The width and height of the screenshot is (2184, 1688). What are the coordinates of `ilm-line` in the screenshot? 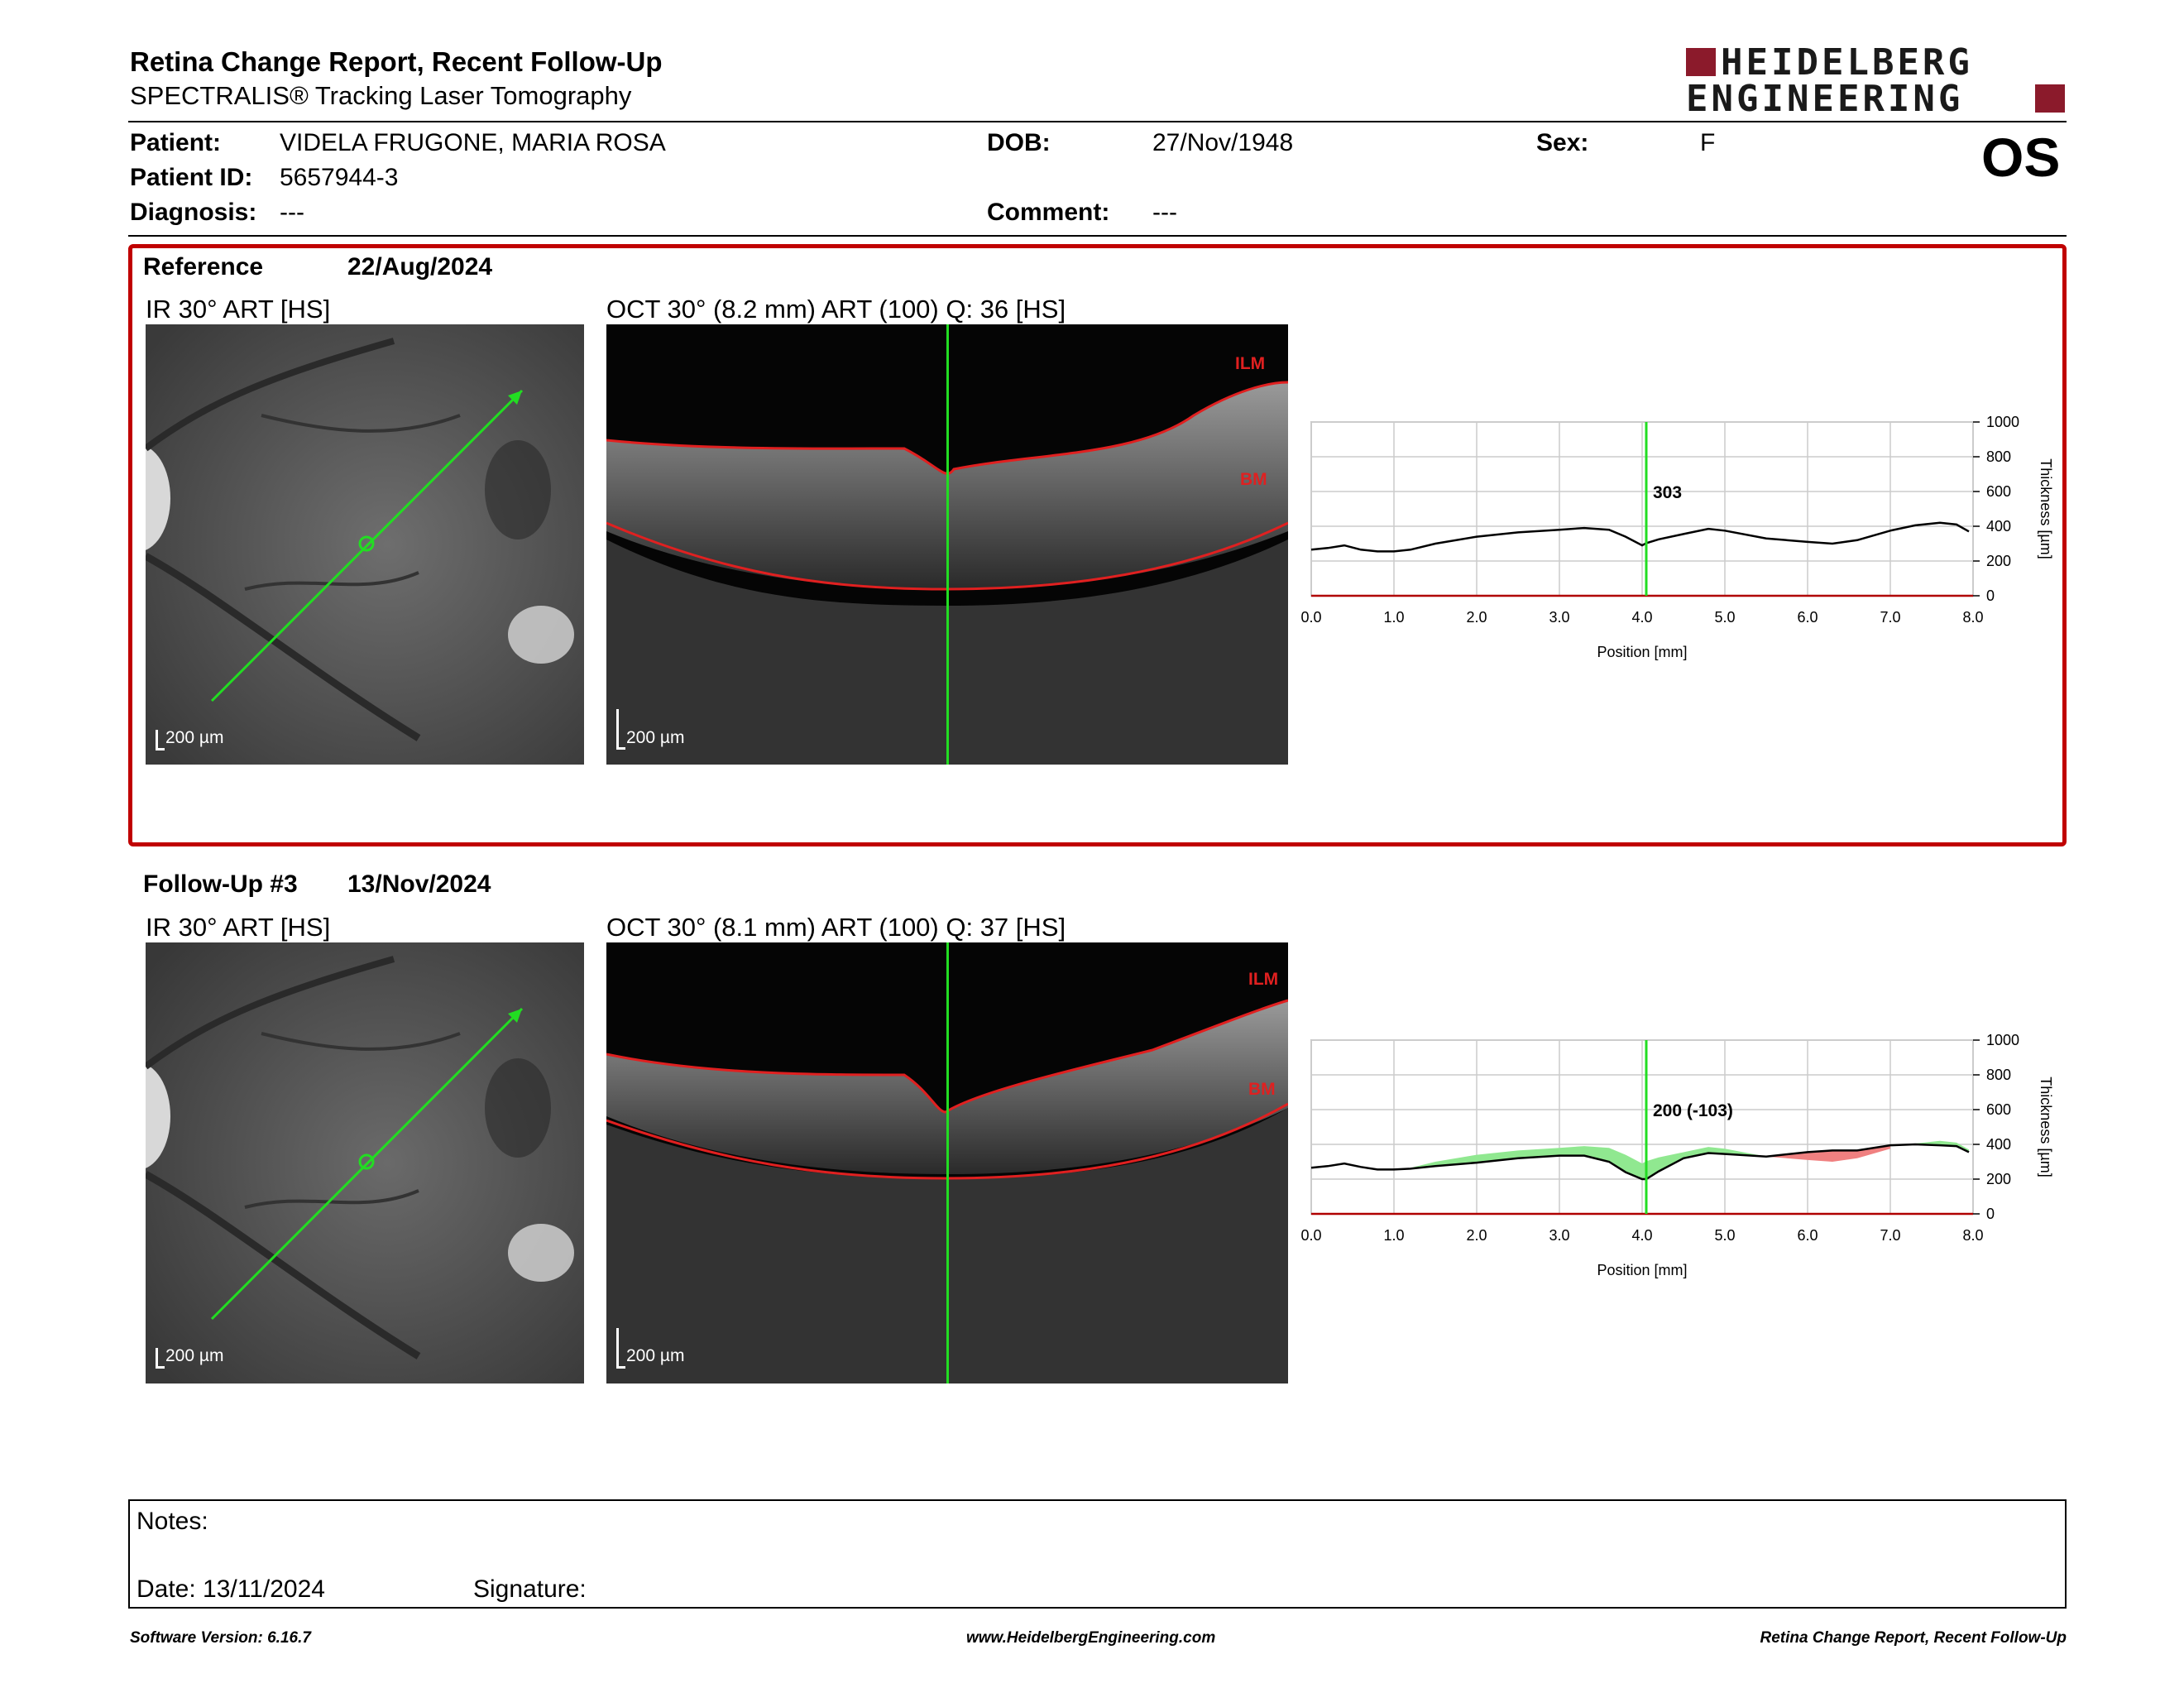 It's located at (947, 1056).